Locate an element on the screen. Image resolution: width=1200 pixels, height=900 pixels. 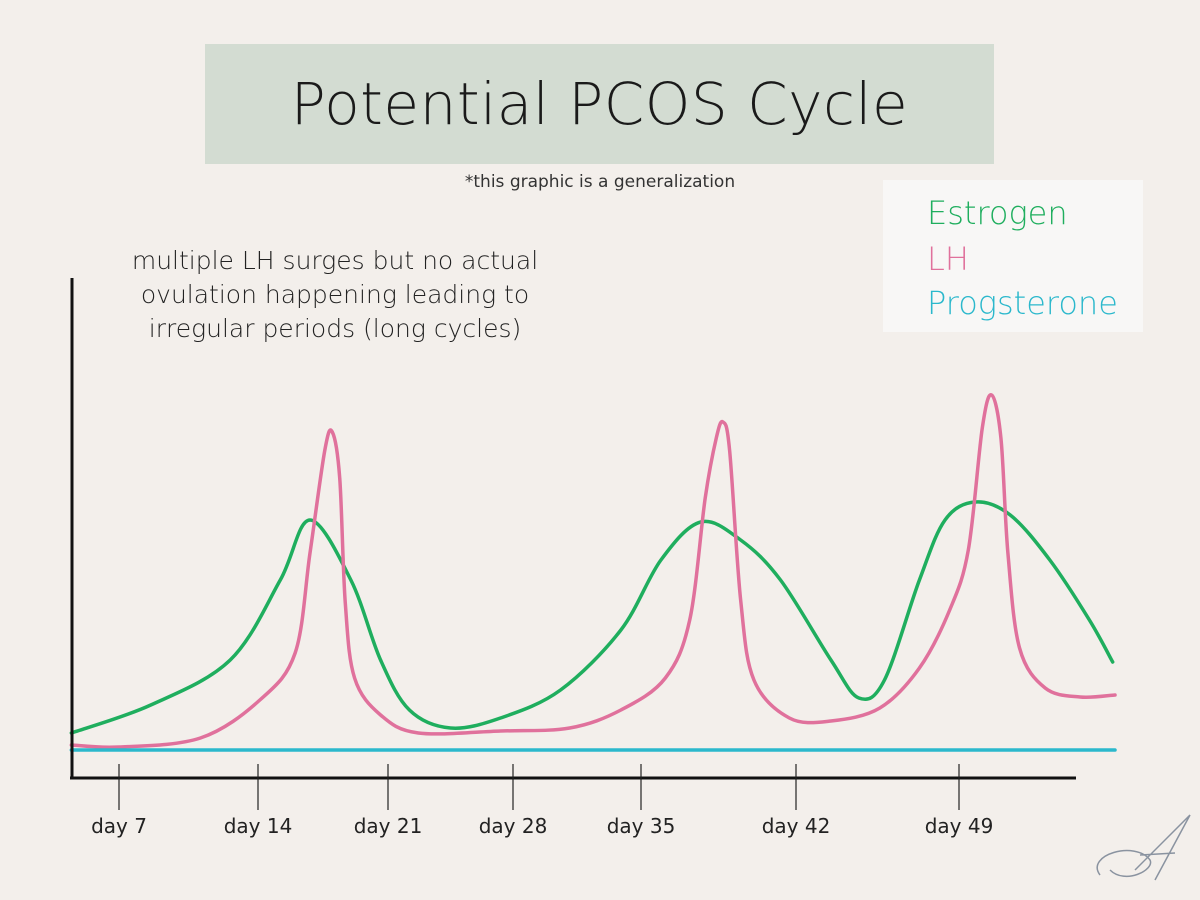
subtitle: *this graphic is a generalization is located at coordinates (600, 182).